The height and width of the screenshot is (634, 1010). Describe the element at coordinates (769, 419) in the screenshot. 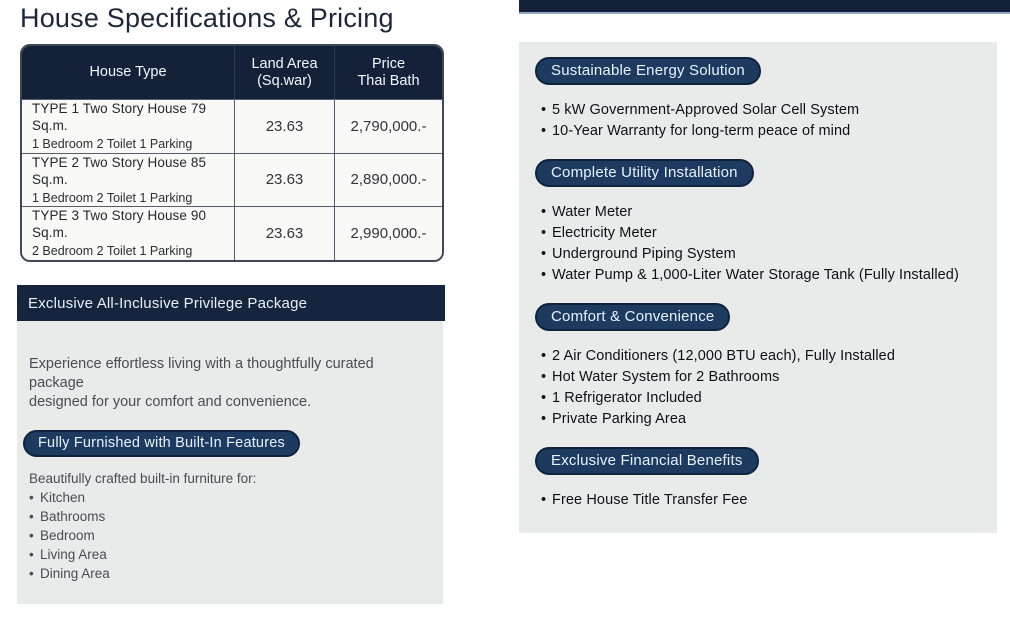

I see `list-item: Private Parking Area` at that location.